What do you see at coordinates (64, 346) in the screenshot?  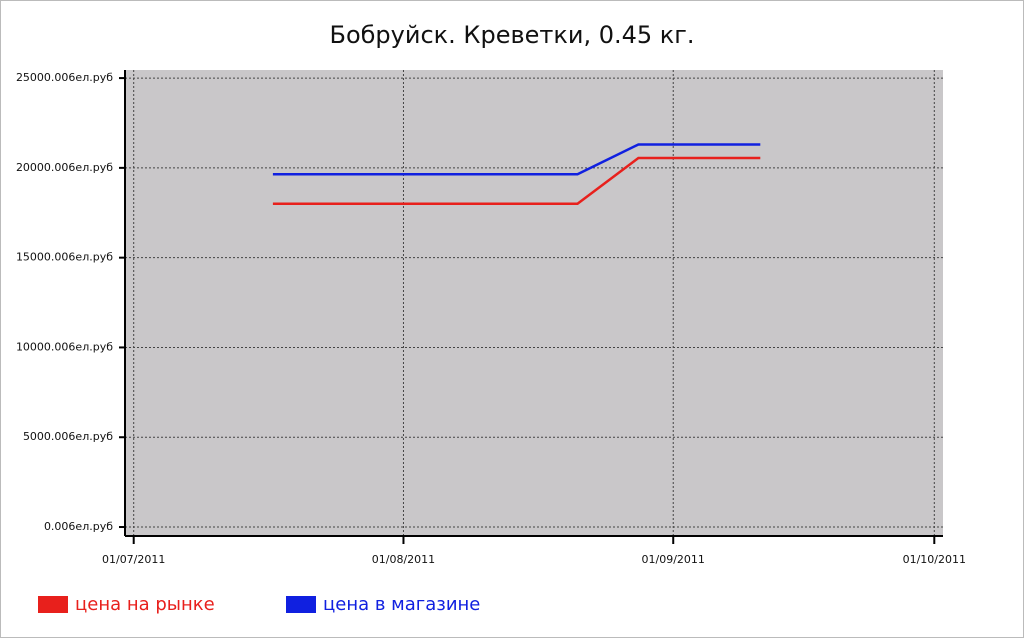 I see `y-tick-label: 10000.006ел.руб` at bounding box center [64, 346].